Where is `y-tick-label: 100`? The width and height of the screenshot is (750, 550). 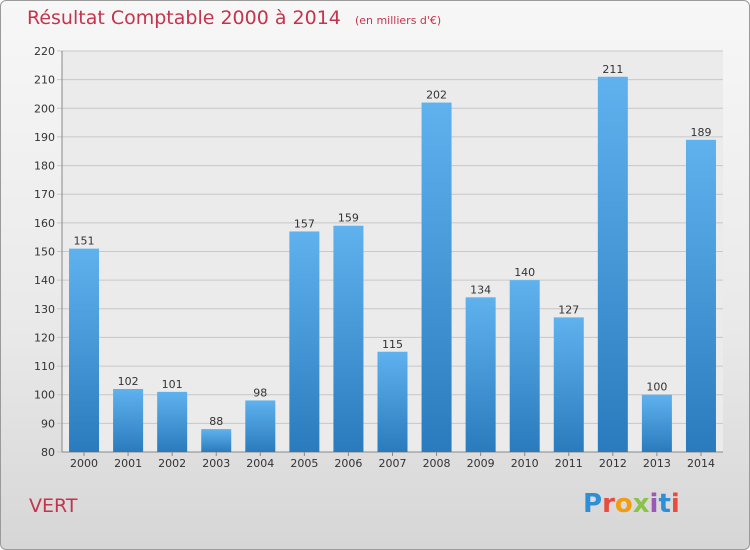 y-tick-label: 100 is located at coordinates (44, 395).